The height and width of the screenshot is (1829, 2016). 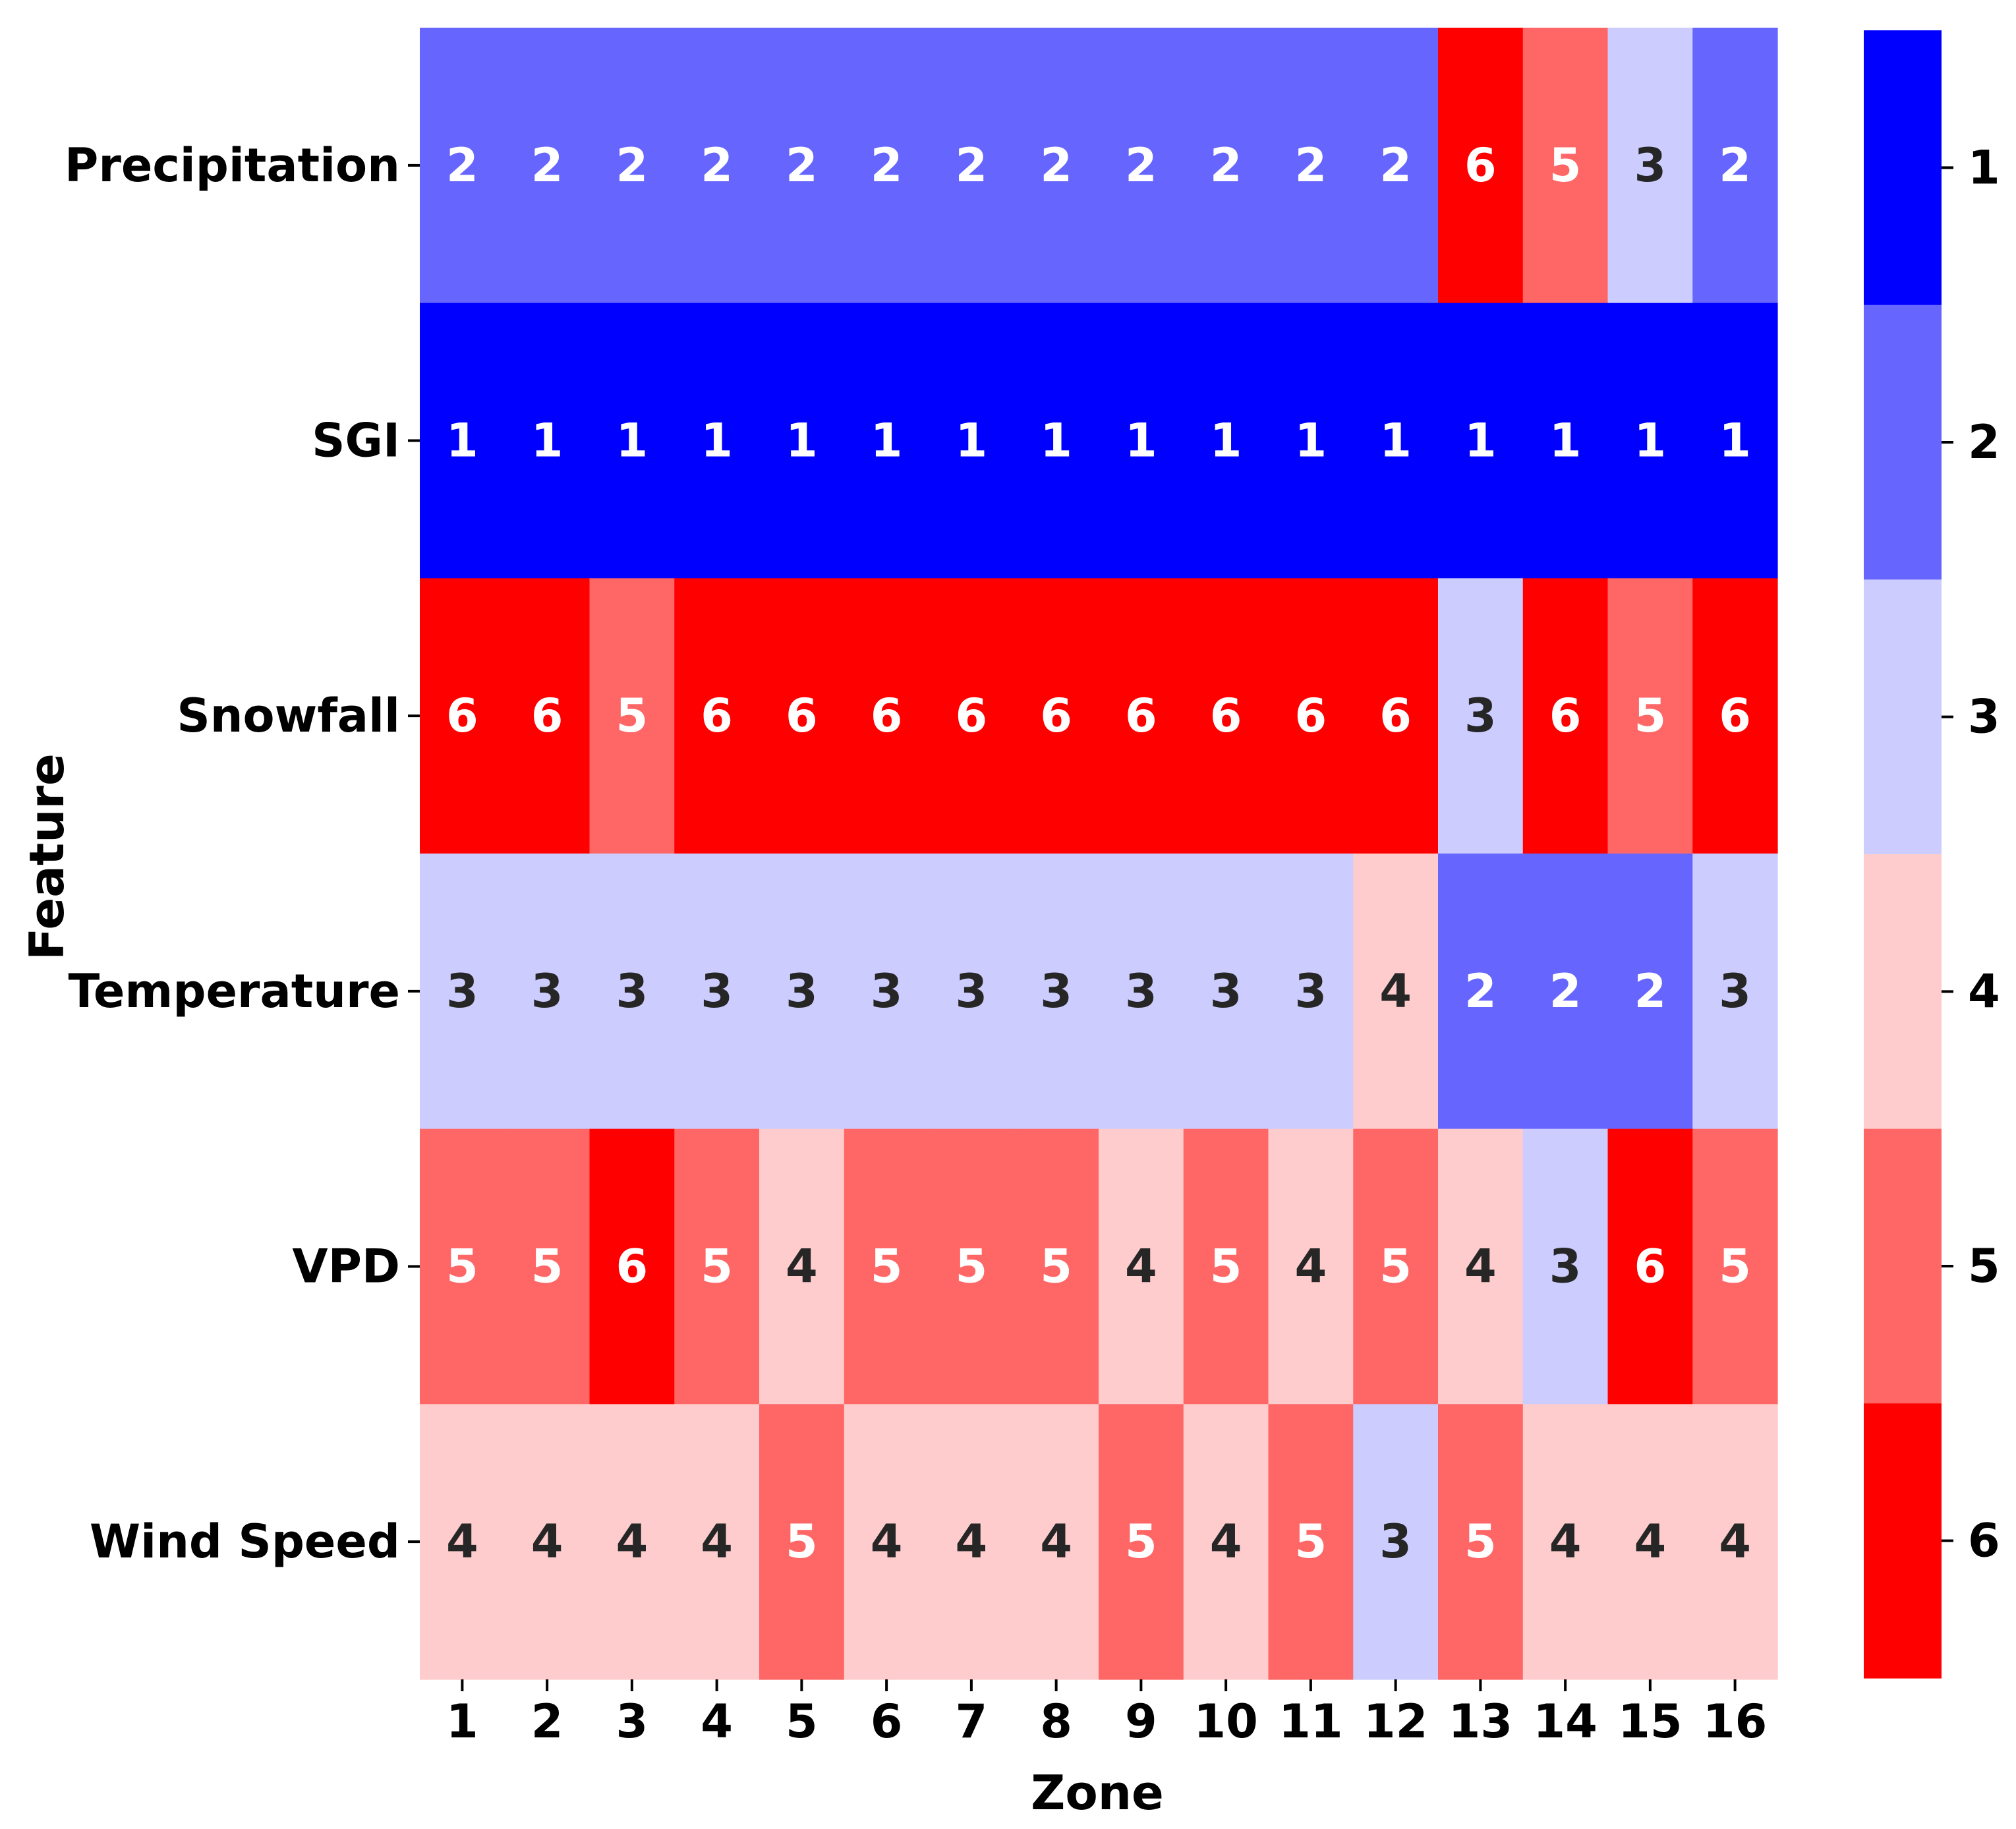 I want to click on y-tick-label: Wind Speed, so click(x=245, y=1542).